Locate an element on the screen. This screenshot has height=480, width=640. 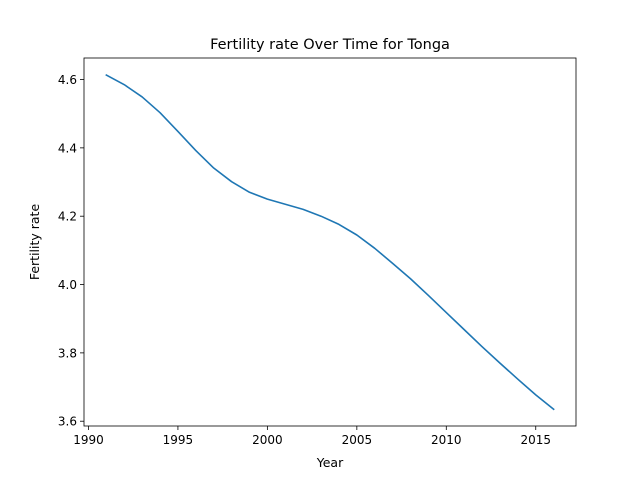
x-tick-label: 2005 is located at coordinates (357, 440).